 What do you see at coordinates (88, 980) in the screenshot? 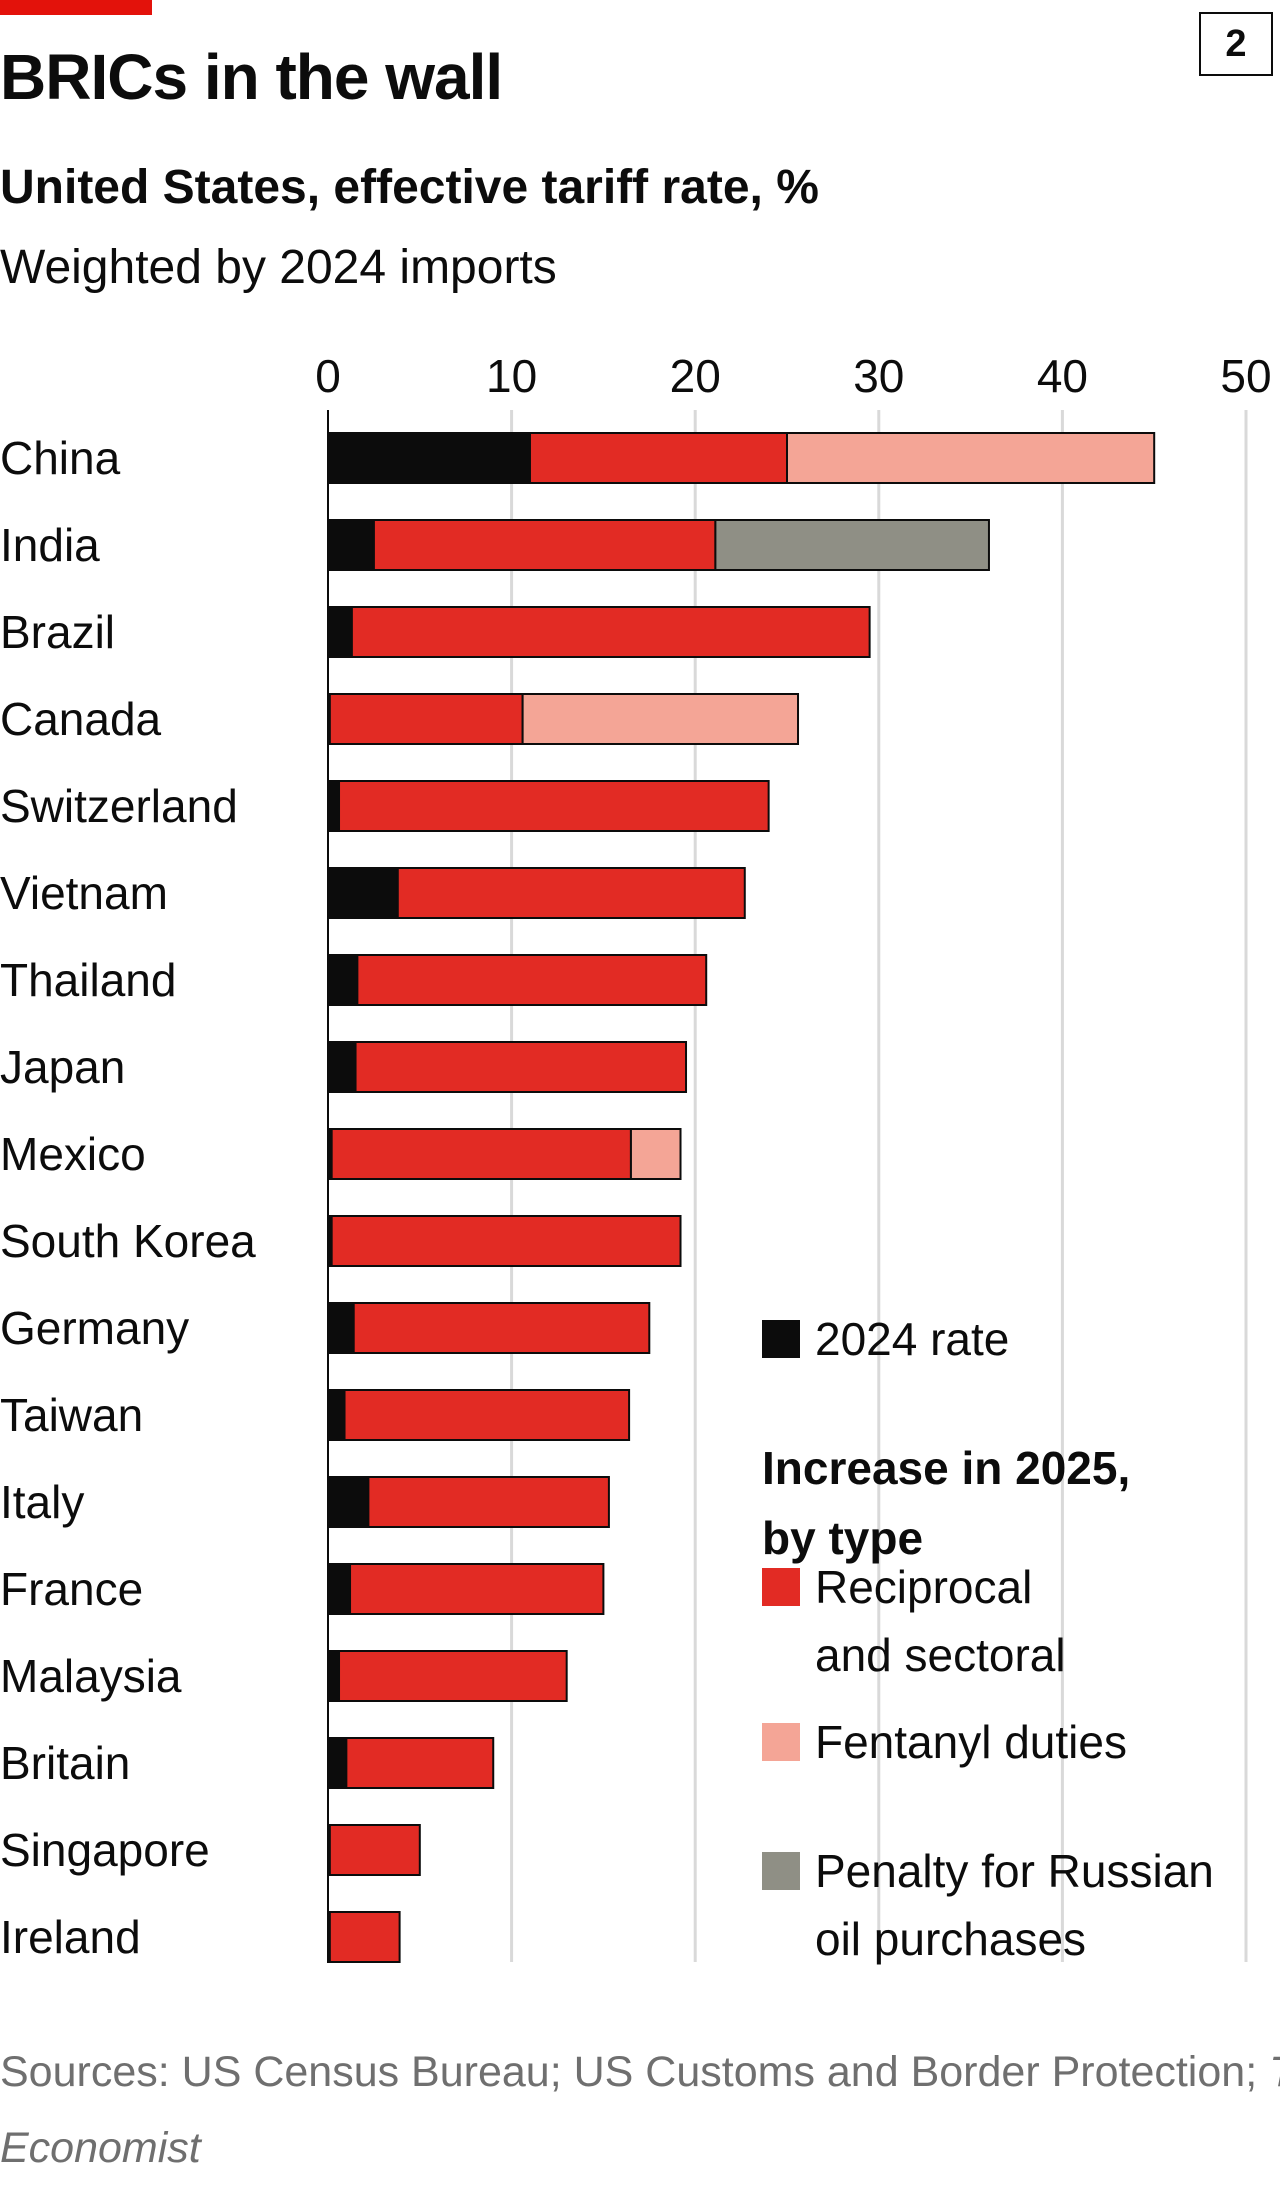
I see `category-label: Thailand` at bounding box center [88, 980].